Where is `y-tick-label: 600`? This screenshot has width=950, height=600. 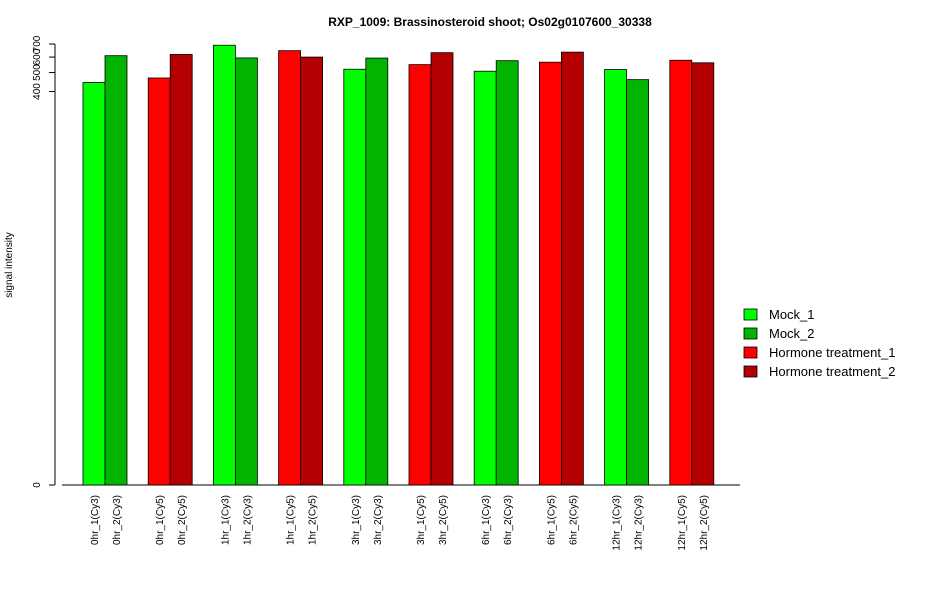
y-tick-label: 600 is located at coordinates (37, 56).